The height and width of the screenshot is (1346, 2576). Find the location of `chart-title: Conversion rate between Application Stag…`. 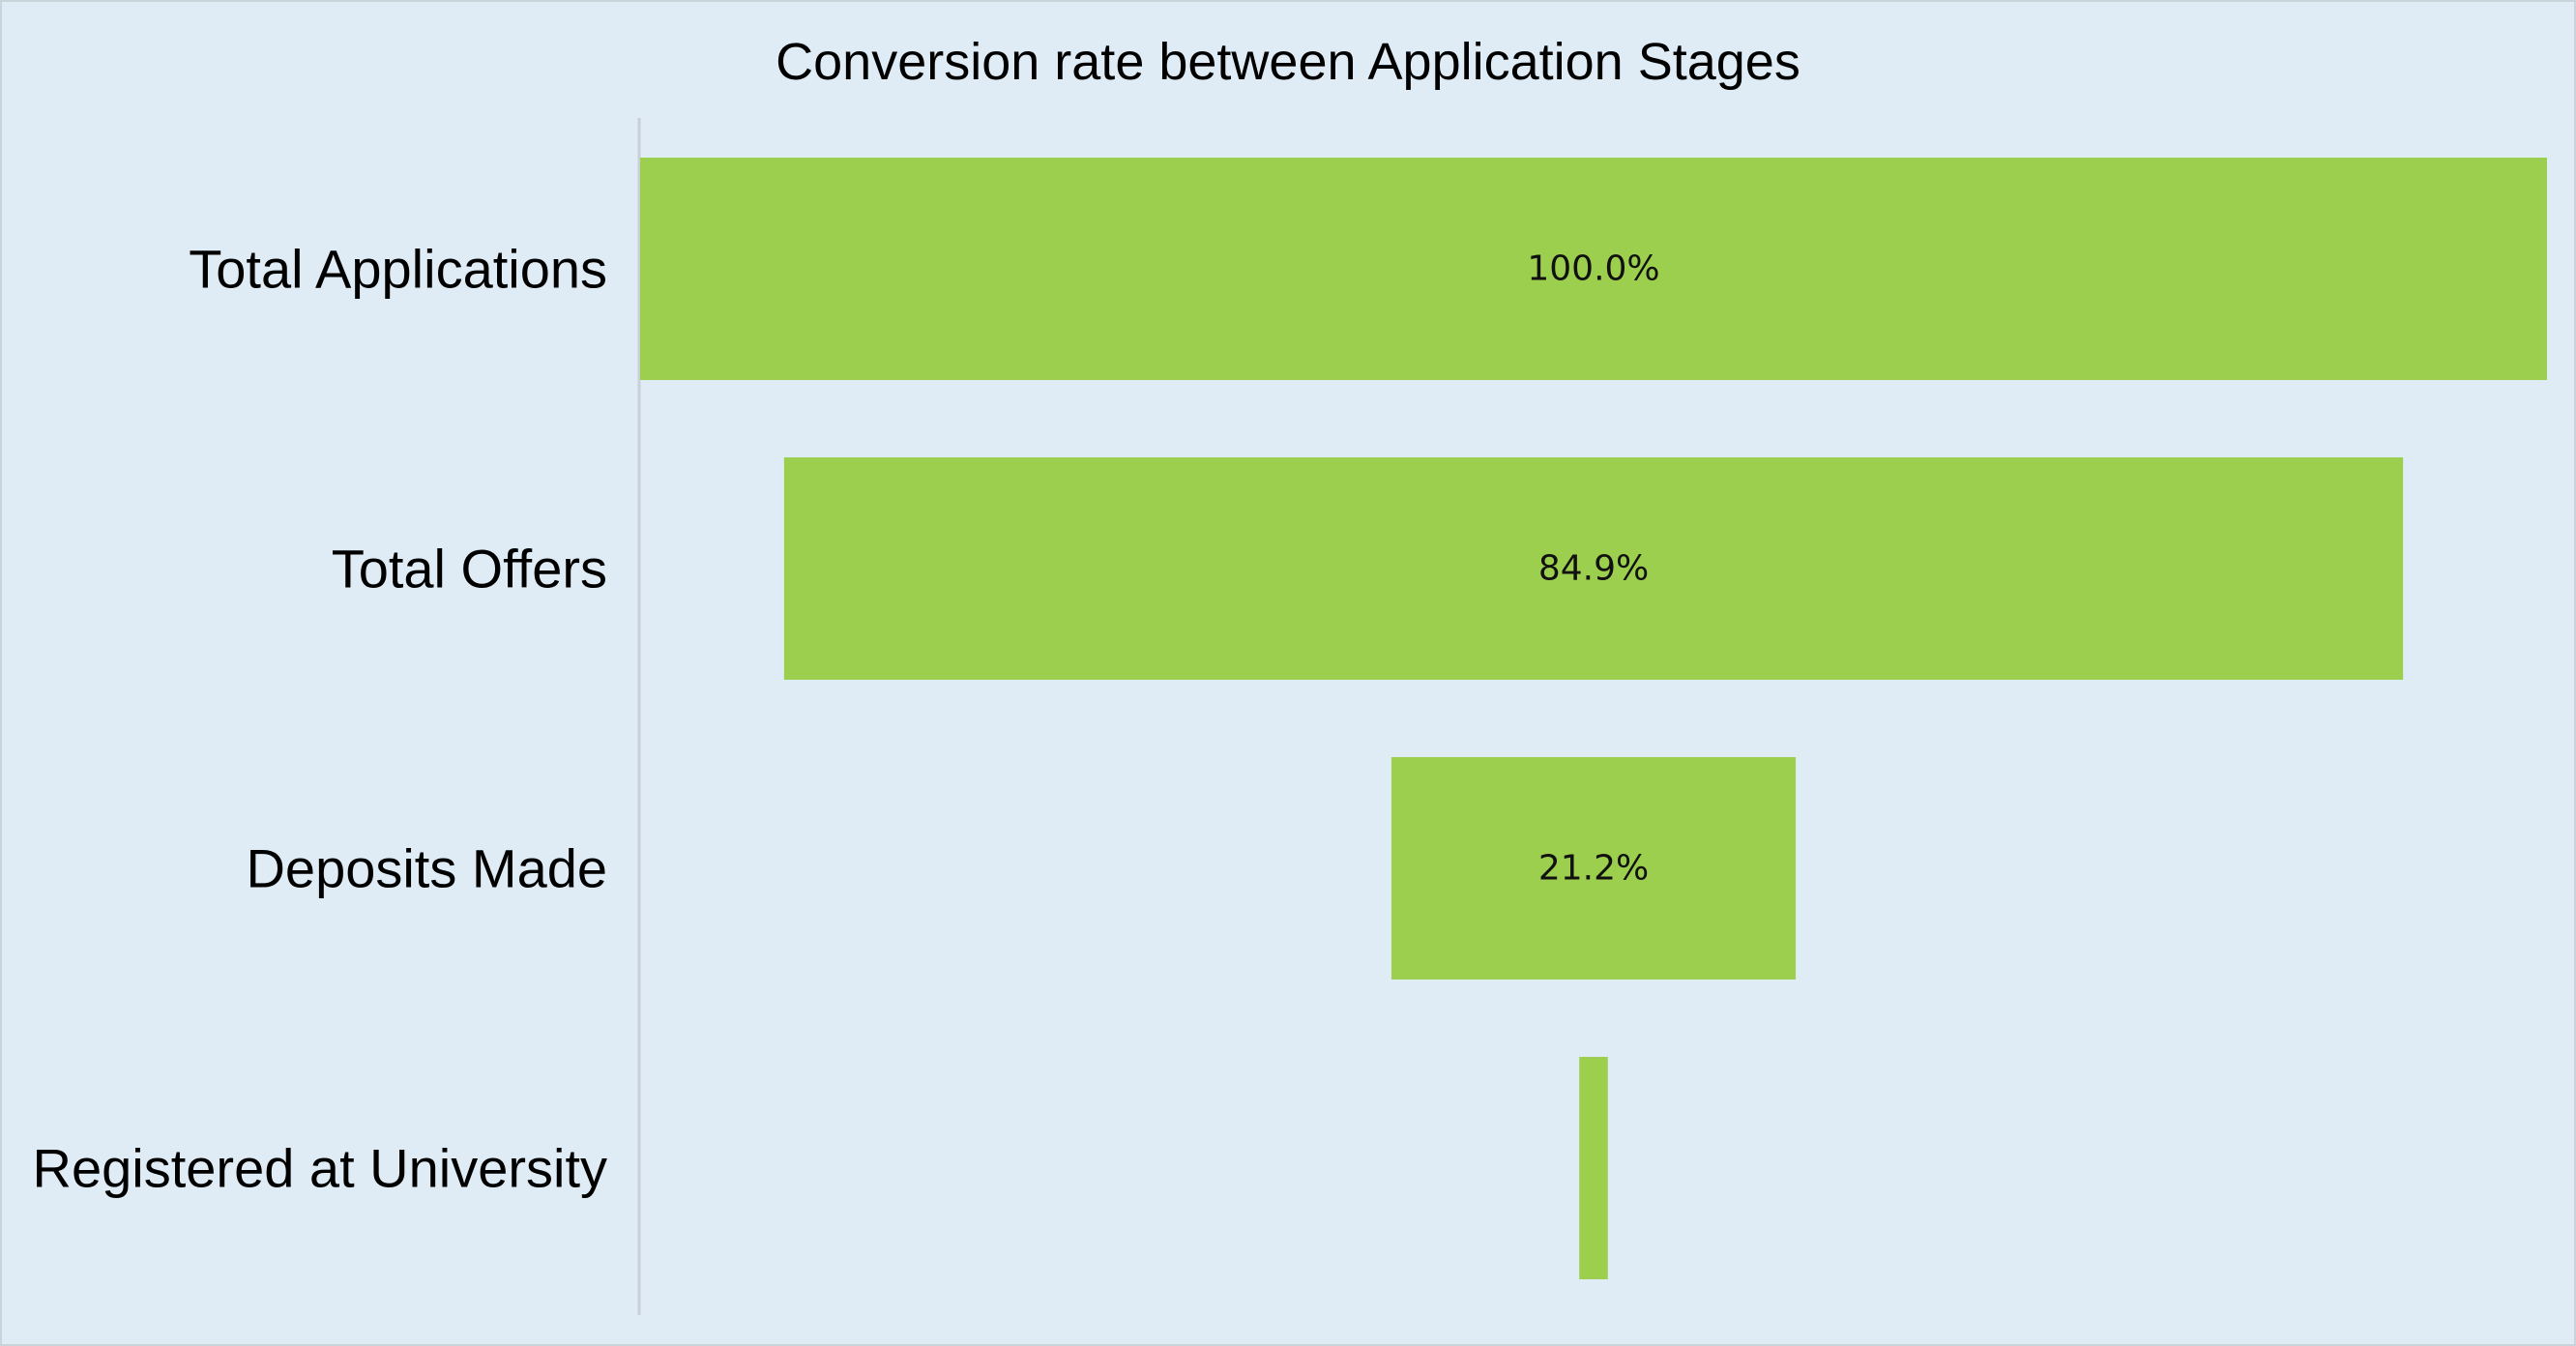

chart-title: Conversion rate between Application Stag… is located at coordinates (1288, 62).